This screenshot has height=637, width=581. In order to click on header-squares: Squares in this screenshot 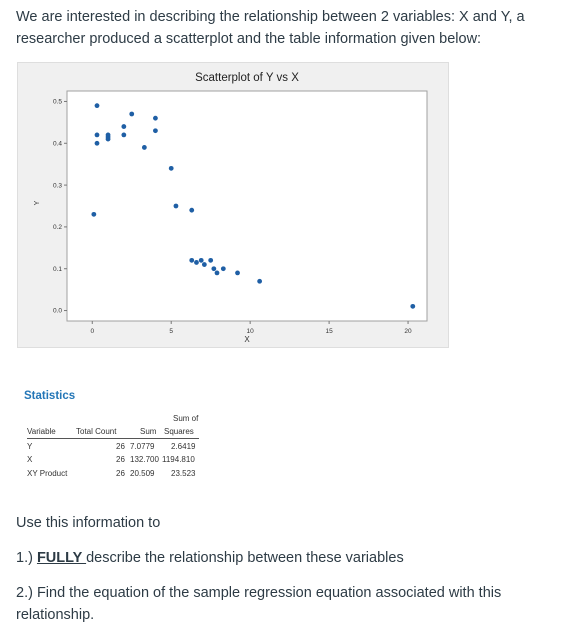, I will do `click(179, 431)`.